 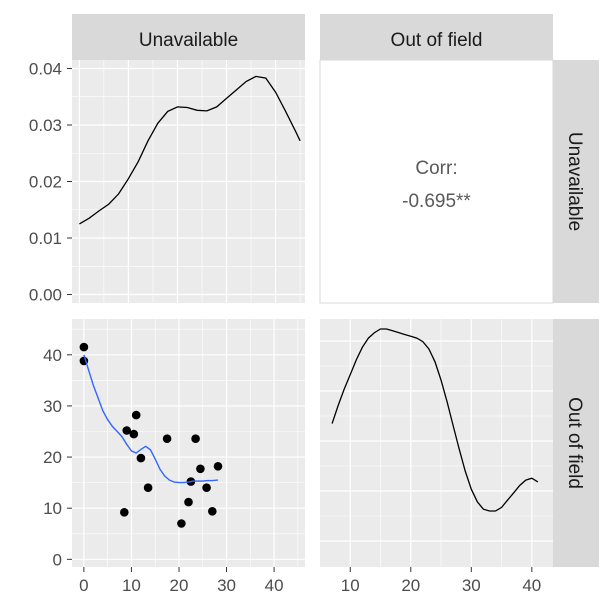 What do you see at coordinates (151, 419) in the screenshot?
I see `smooth-line` at bounding box center [151, 419].